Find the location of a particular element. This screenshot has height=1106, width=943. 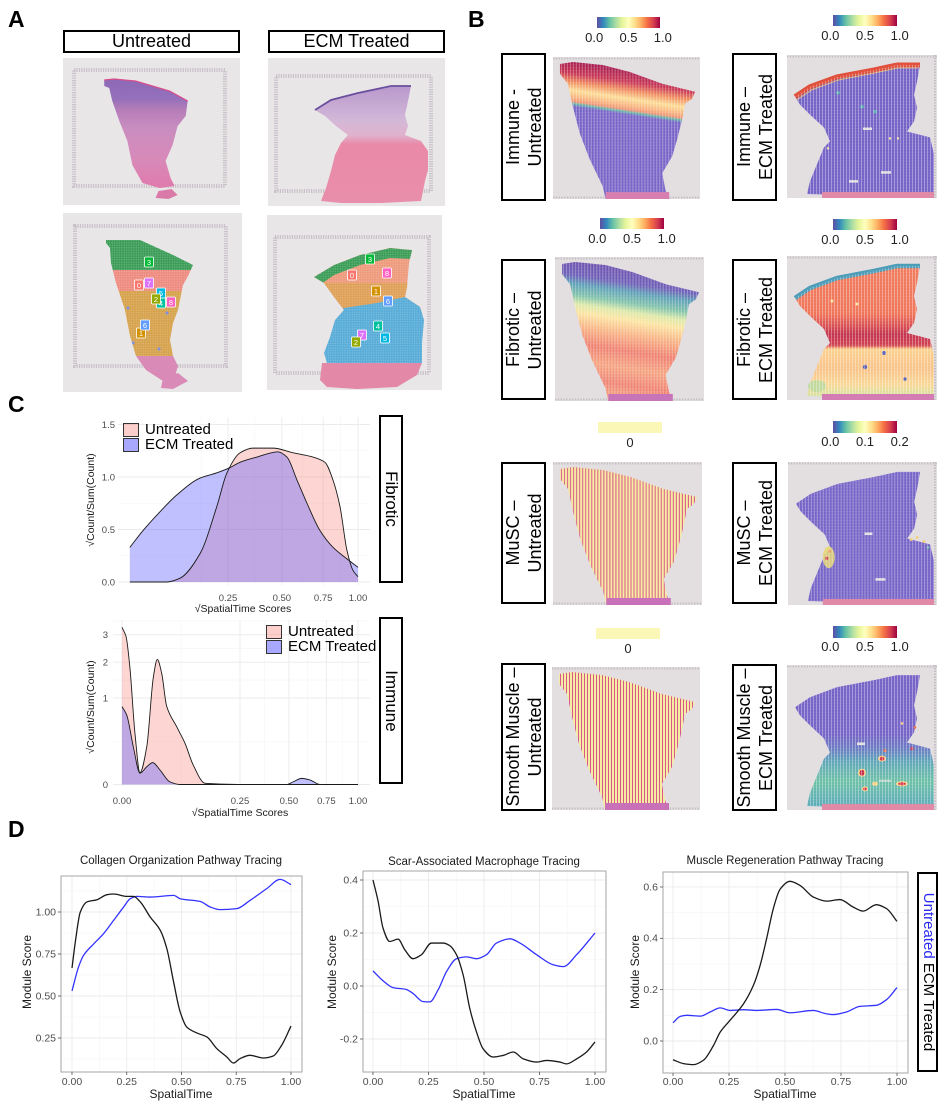

header-ecm-treated: ECM Treated is located at coordinates (356, 41).